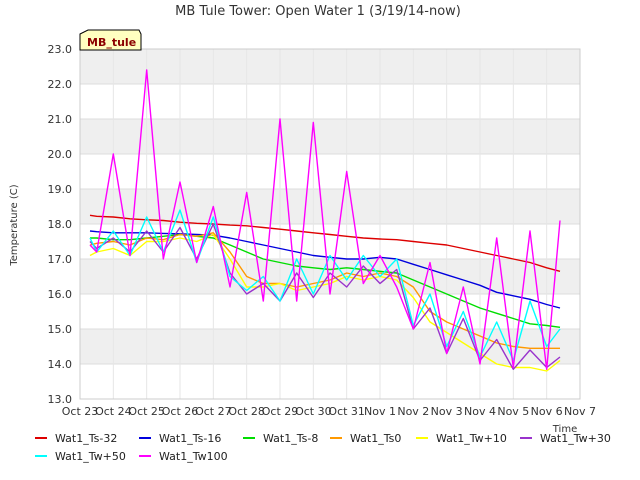  I want to click on x-tick-label: Nov 7, so click(580, 411).